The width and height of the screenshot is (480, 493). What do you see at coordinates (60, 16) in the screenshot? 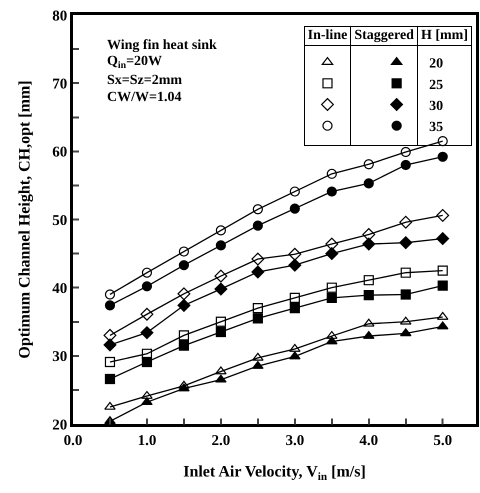
I see `y-tick-label: 80` at bounding box center [60, 16].